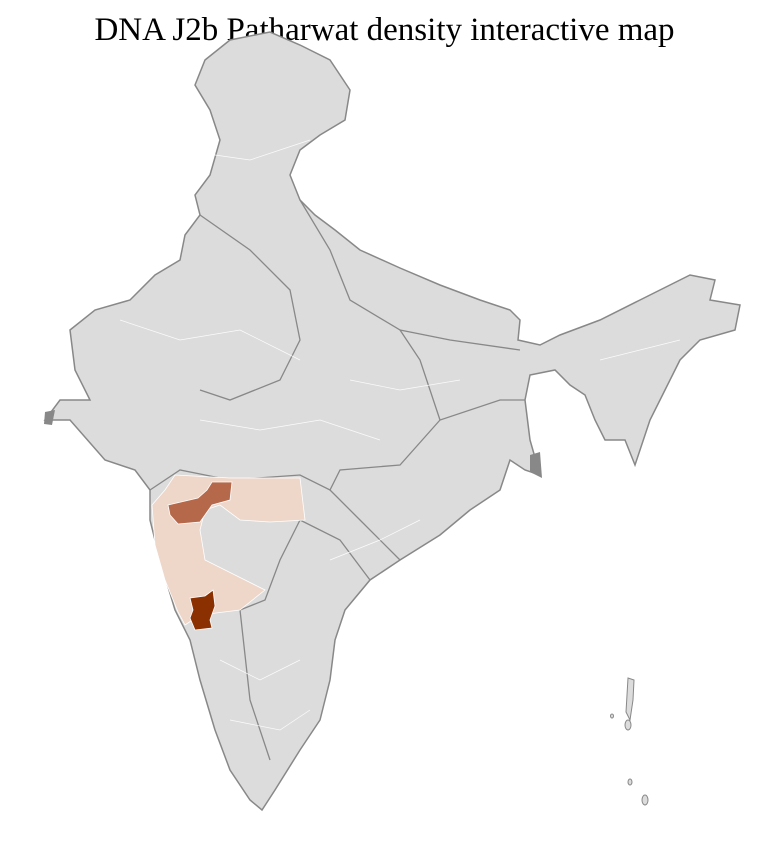 This screenshot has height=855, width=769. I want to click on gujarat-coast, so click(49, 417).